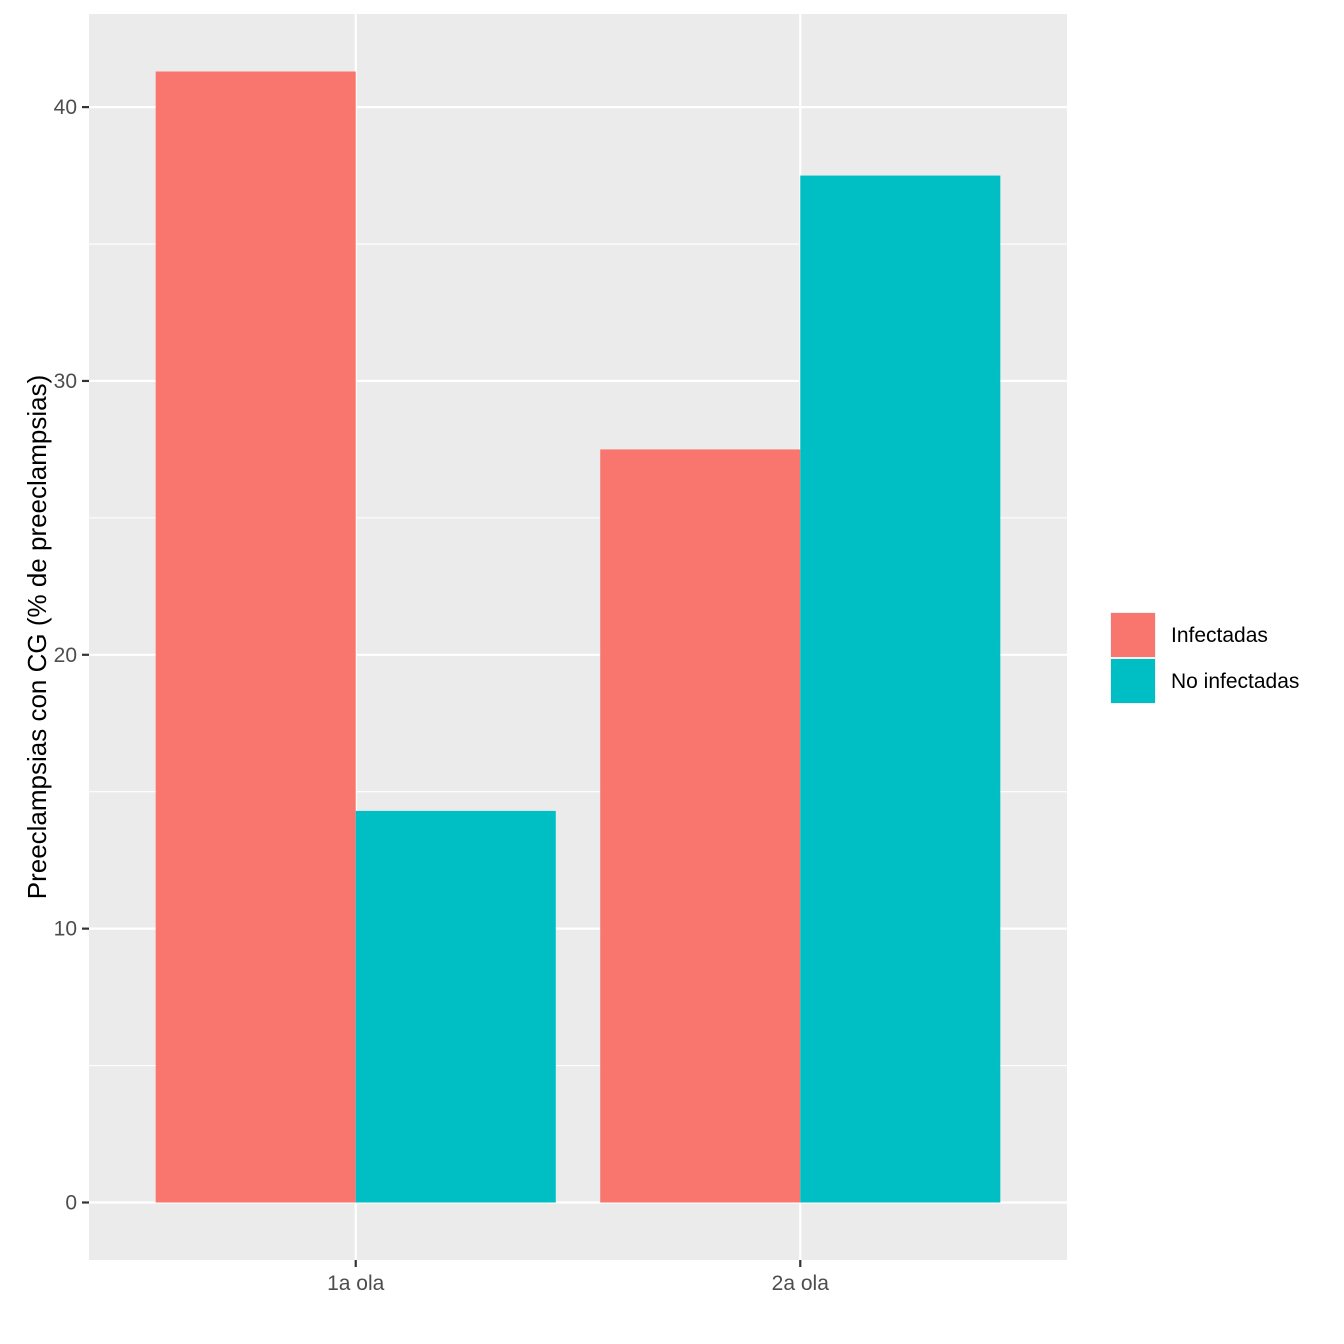  I want to click on y-tick-label: 0, so click(71, 1202).